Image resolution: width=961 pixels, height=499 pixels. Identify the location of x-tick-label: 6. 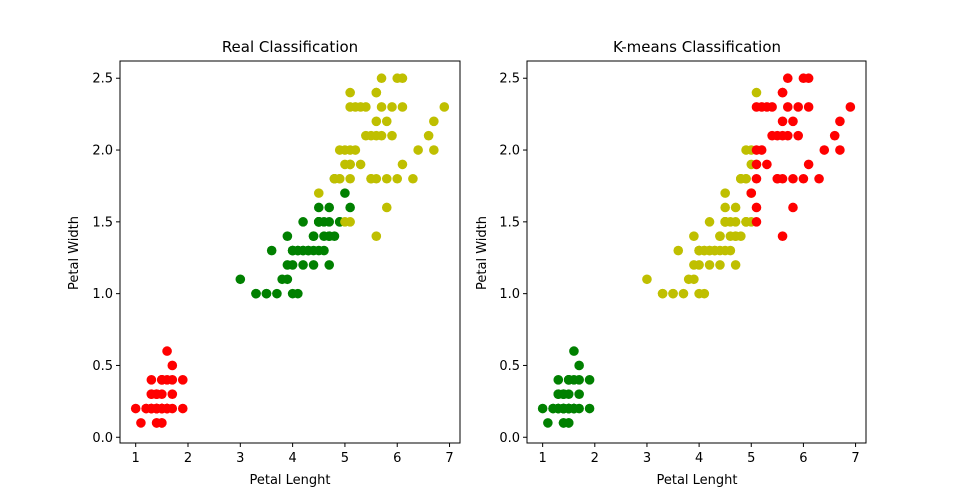
(397, 458).